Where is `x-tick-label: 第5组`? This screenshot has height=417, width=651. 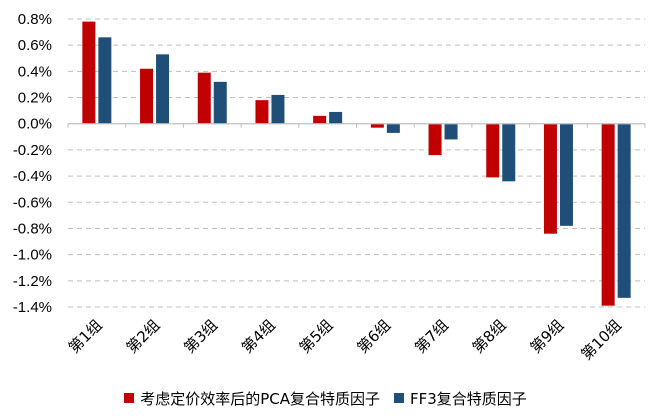 x-tick-label: 第5组 is located at coordinates (316, 336).